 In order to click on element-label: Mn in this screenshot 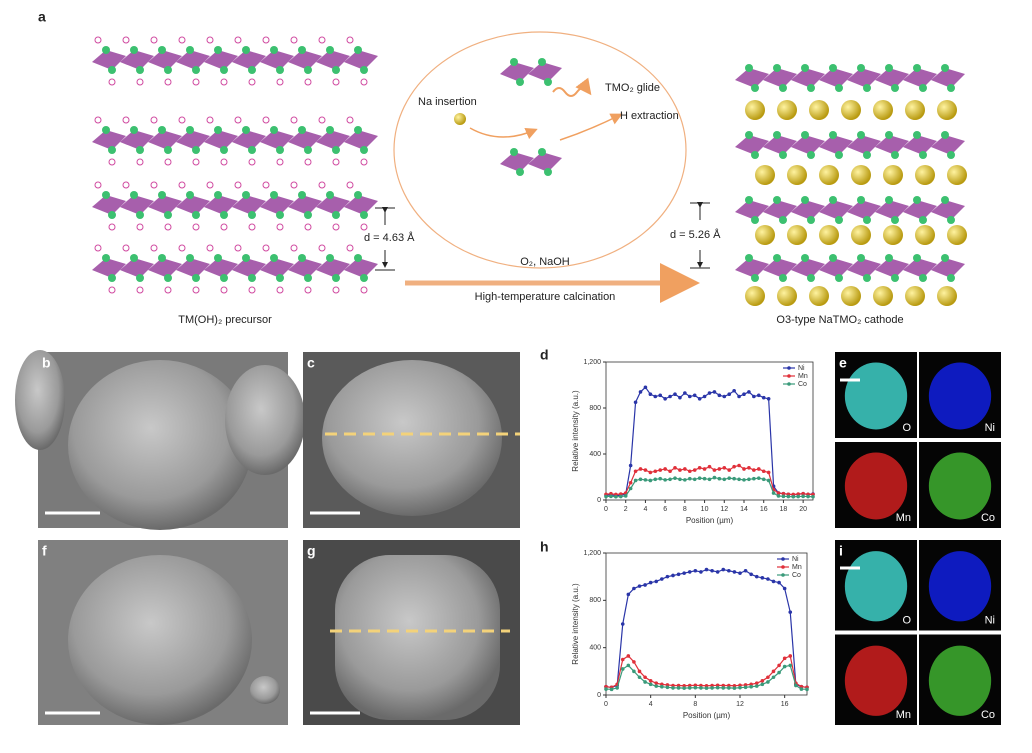, I will do `click(903, 715)`.